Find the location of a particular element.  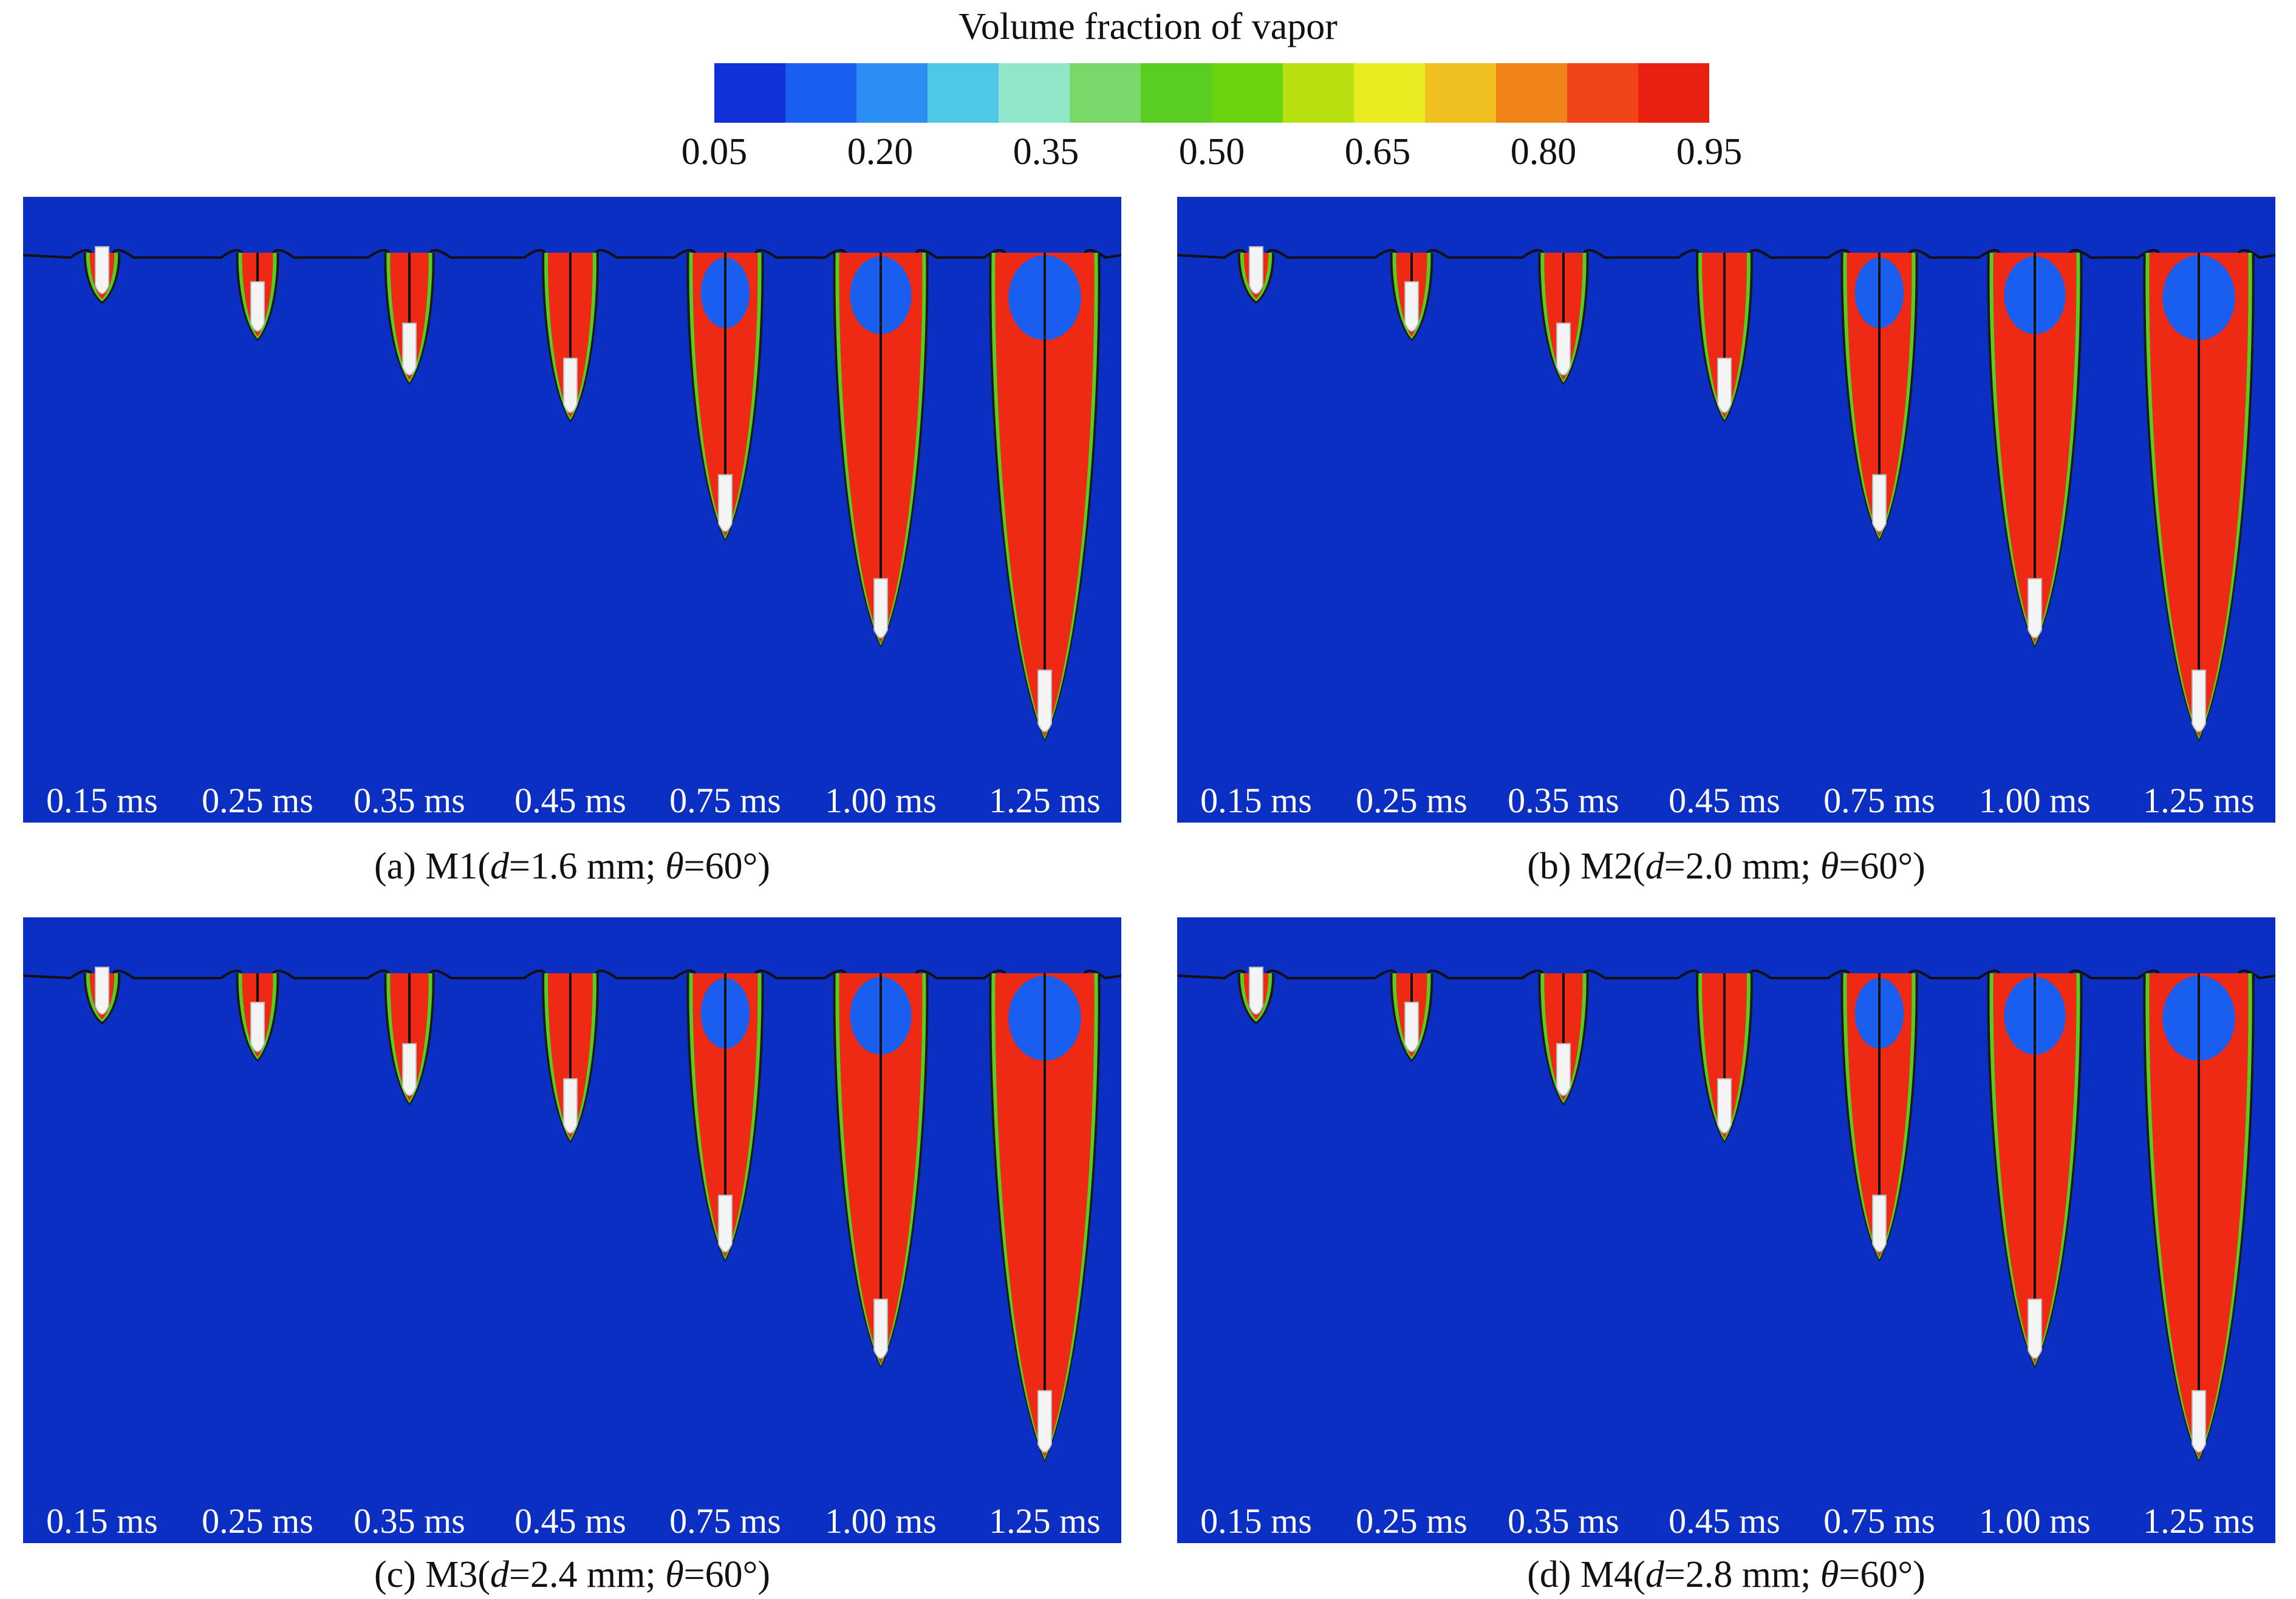

colorbar-tick-label: 0.20 is located at coordinates (880, 152).